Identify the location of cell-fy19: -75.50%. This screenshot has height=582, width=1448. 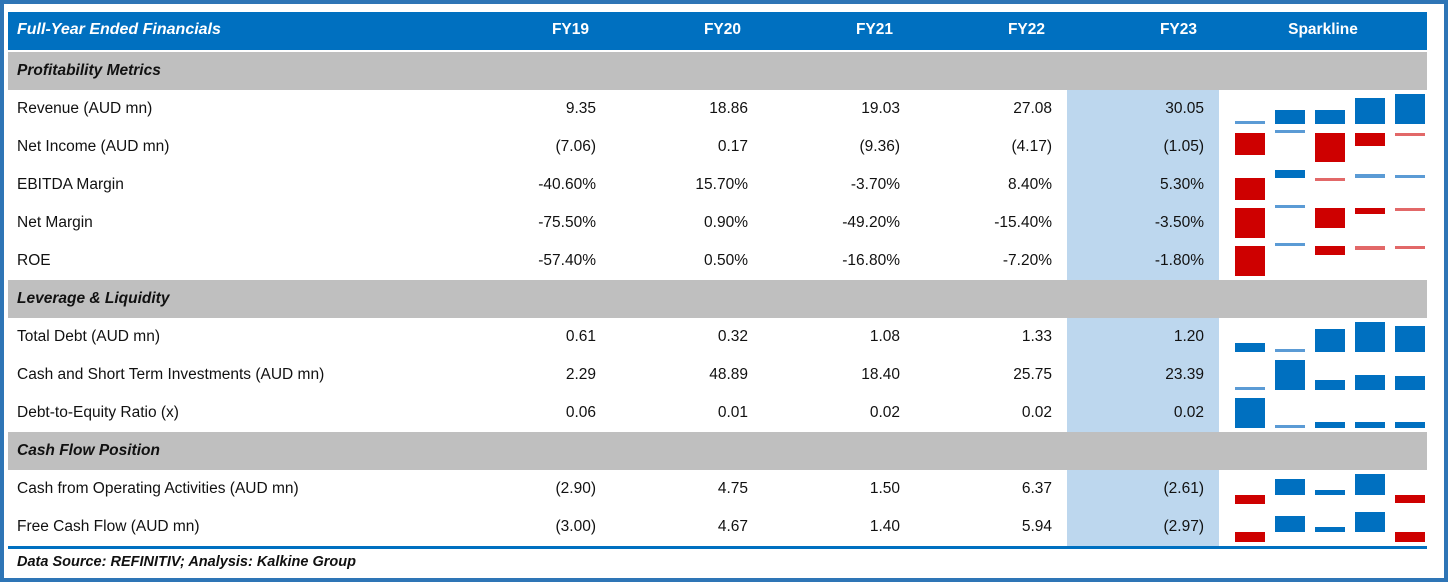
(567, 222).